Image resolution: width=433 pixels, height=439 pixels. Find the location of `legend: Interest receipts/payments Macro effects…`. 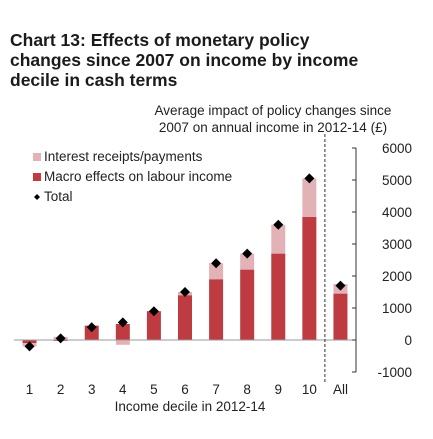

legend: Interest receipts/payments Macro effects… is located at coordinates (132, 176).